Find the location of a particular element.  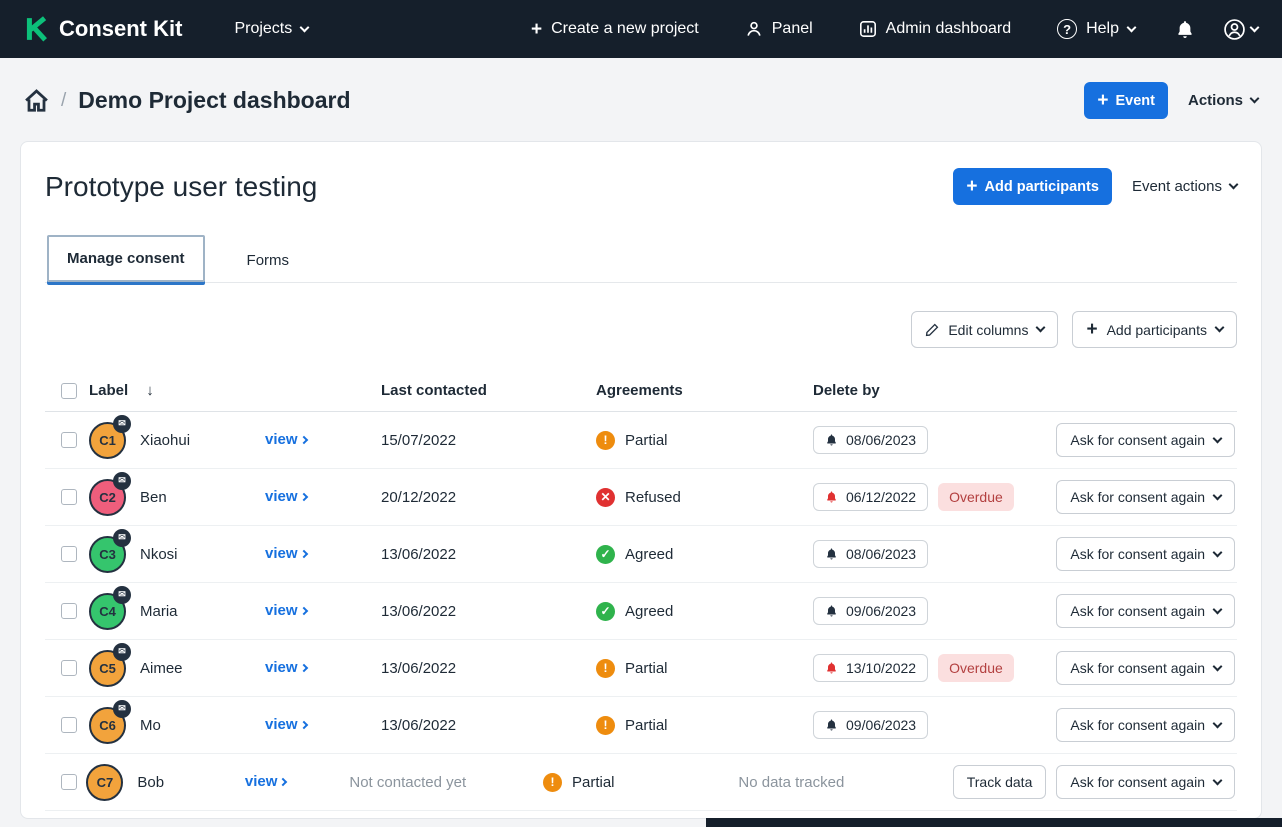

agreement-status-label: Partial is located at coordinates (646, 440).